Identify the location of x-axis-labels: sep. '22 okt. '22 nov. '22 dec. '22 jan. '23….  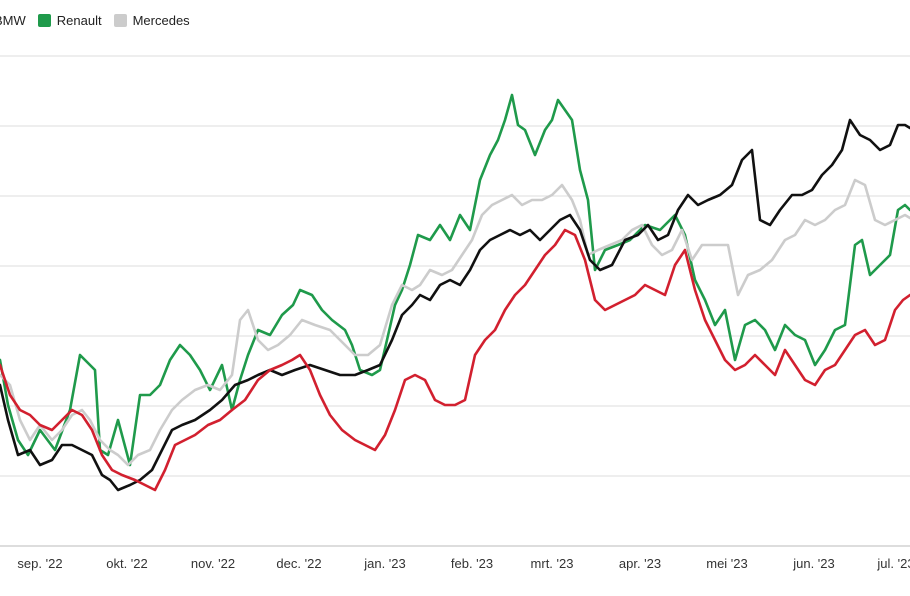
(463, 563).